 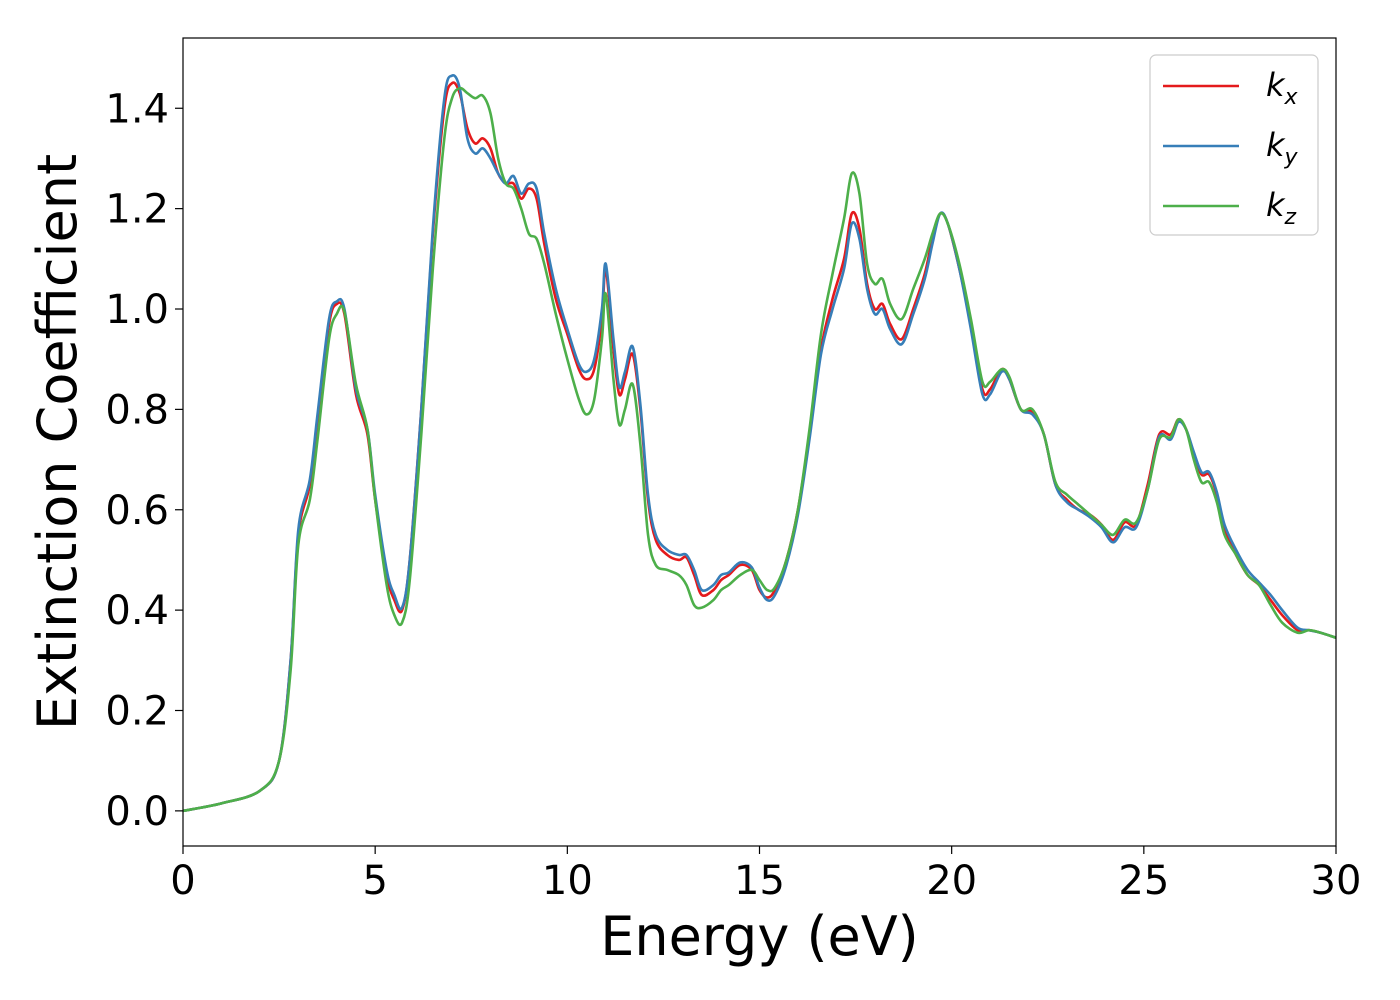 I want to click on x-tick-label: 10, so click(x=567, y=881).